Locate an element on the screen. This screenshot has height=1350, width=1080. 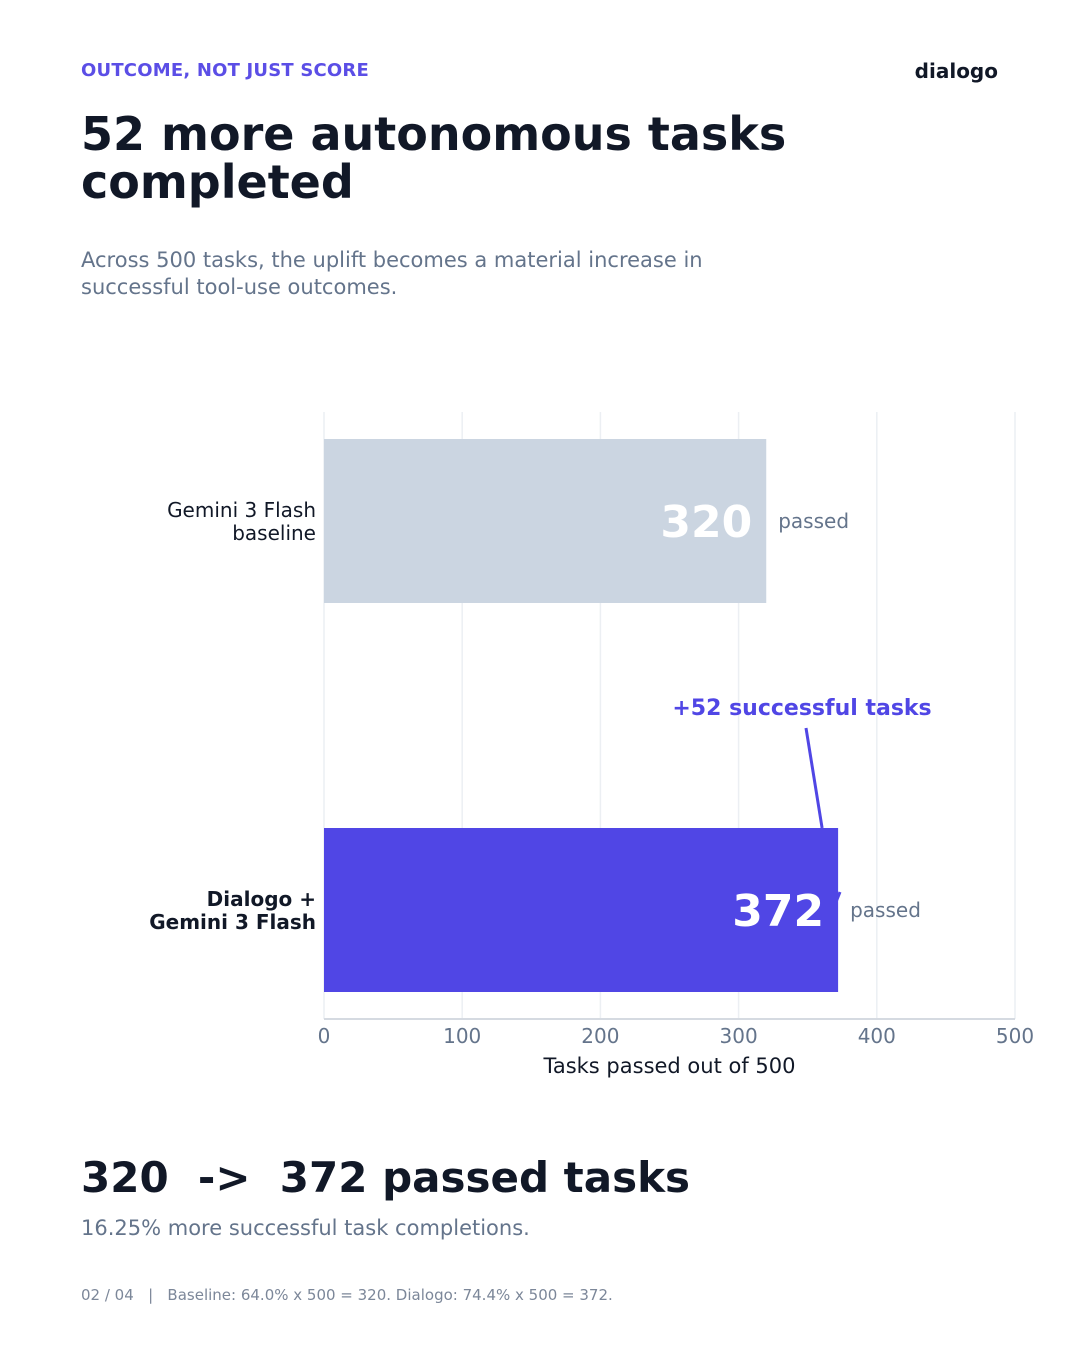
category-label-0-0: Gemini 3 Flash is located at coordinates (241, 510).